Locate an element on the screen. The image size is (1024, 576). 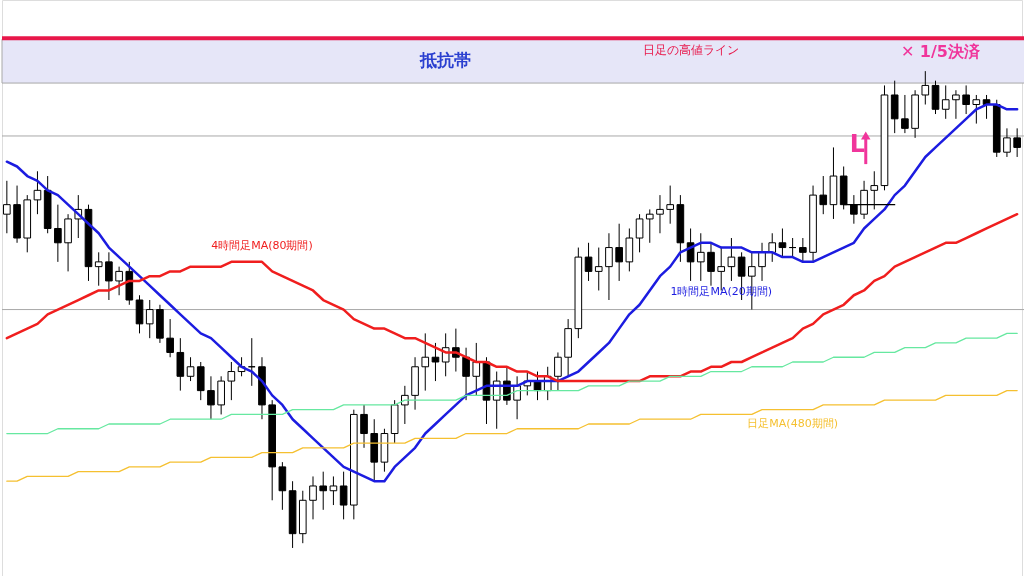
band-label: 抵抗帯 is located at coordinates (445, 60).